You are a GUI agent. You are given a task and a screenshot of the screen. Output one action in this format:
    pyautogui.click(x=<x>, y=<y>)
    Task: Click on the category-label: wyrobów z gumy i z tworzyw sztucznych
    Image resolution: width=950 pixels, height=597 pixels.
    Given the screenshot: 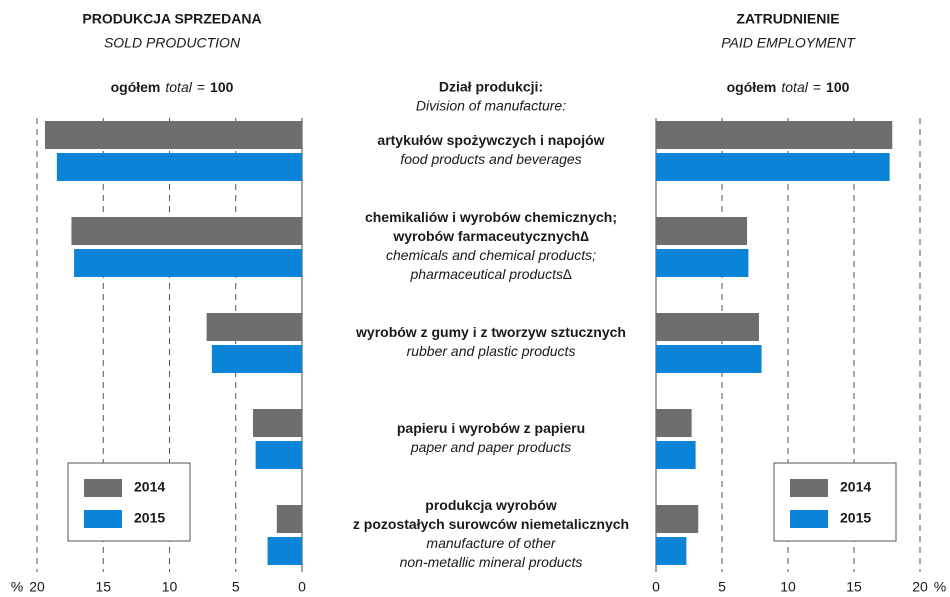 What is the action you would take?
    pyautogui.click(x=490, y=332)
    